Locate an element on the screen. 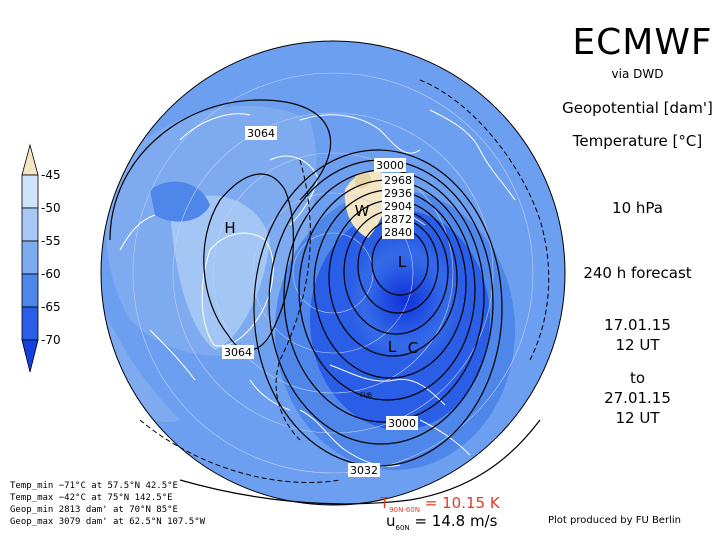 The height and width of the screenshot is (541, 727). pressure-centers: H L L W C is located at coordinates (321, 279).